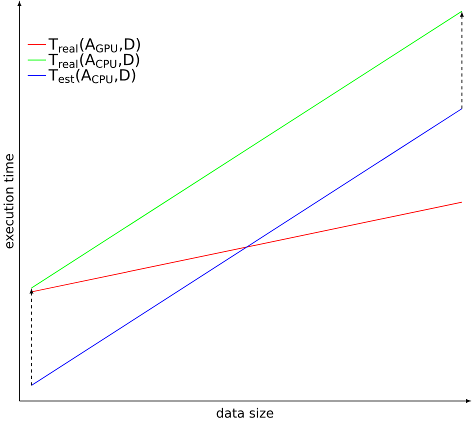  I want to click on legend-label: T$_{real}$(A$_{GPU}$,D), so click(94, 45).